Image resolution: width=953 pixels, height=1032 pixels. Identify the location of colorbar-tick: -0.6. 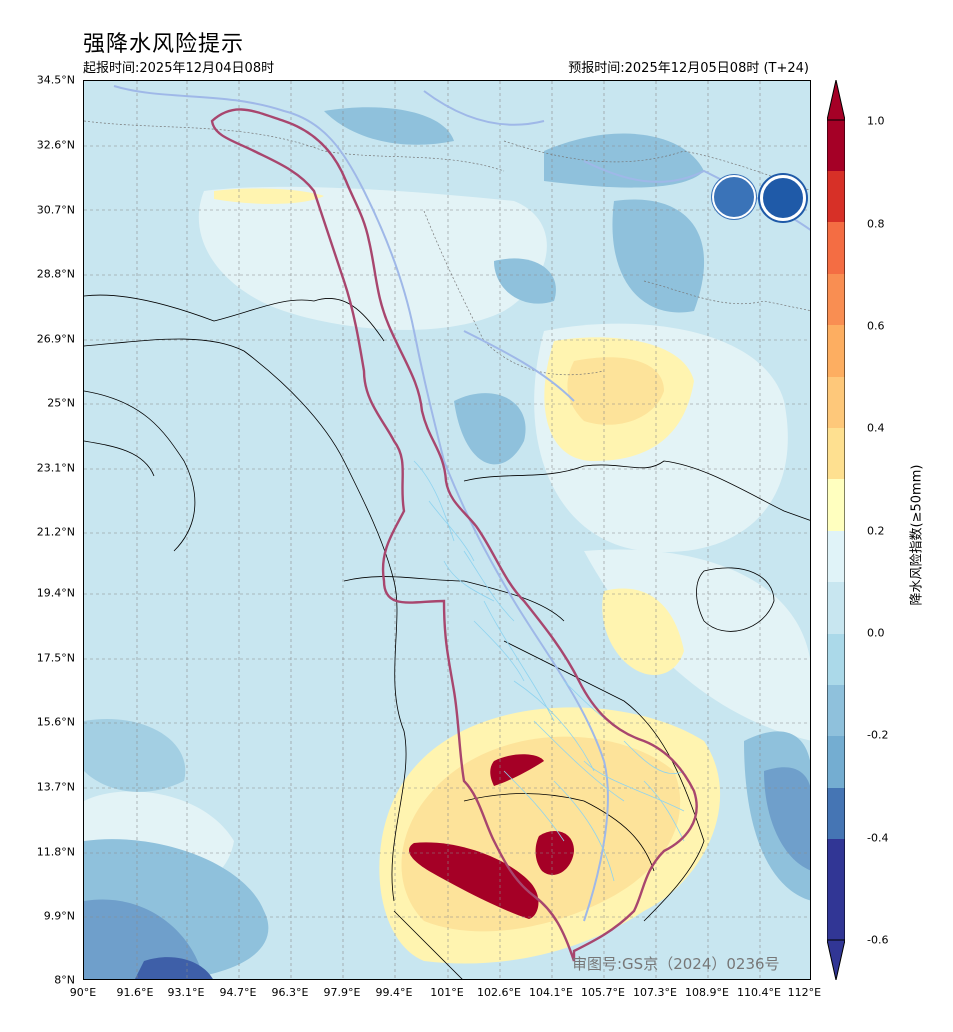
(878, 940).